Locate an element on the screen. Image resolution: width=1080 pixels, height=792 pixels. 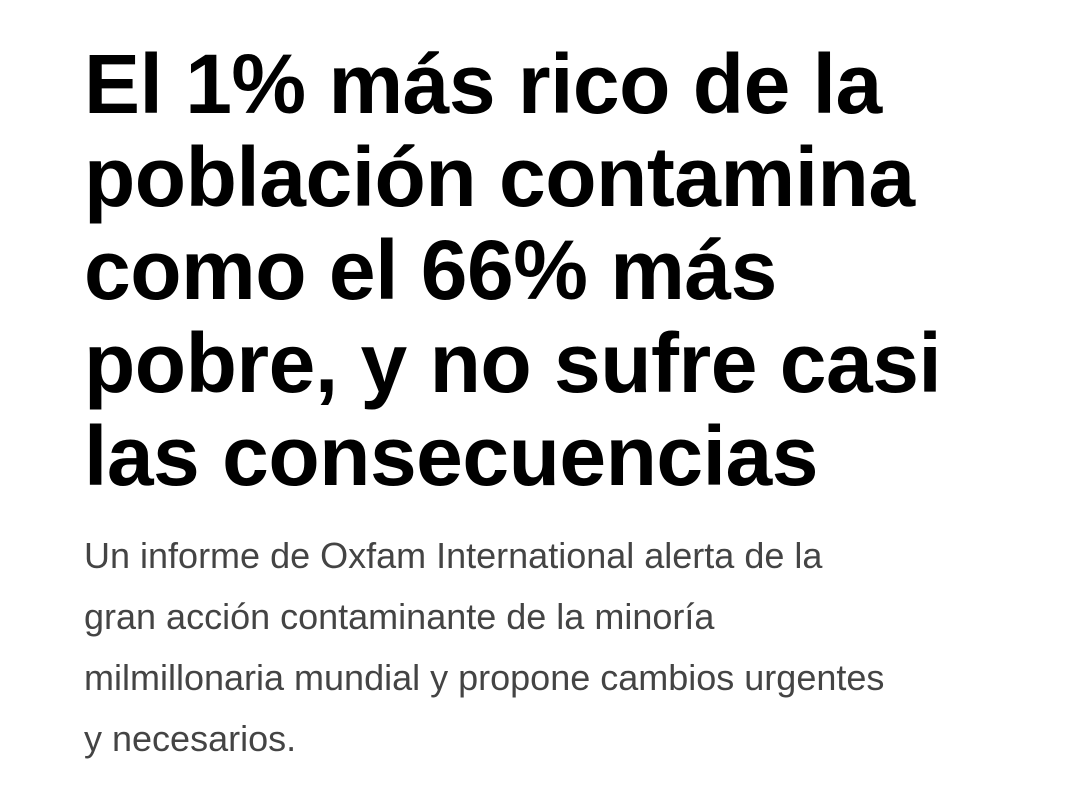
headline-line: población contamina is located at coordinates (499, 177).